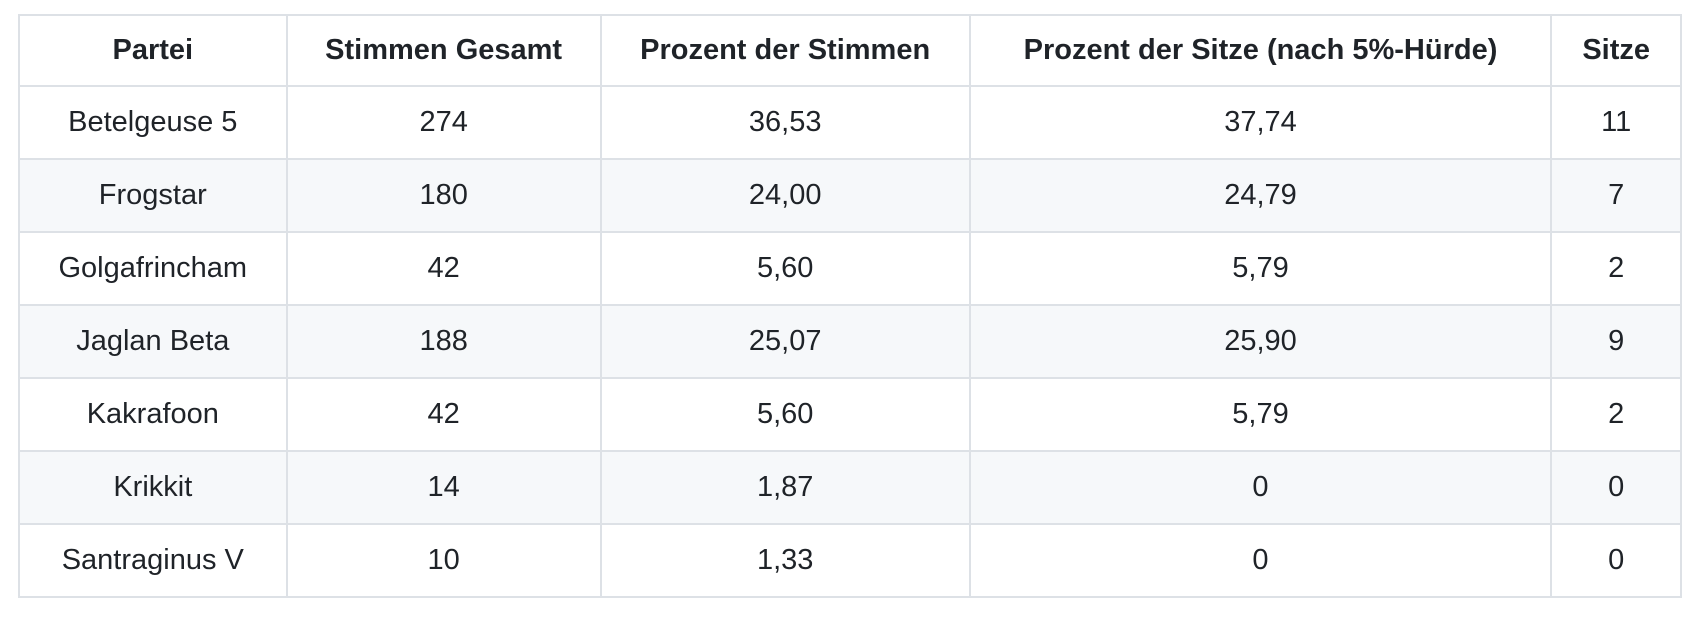  Describe the element at coordinates (443, 341) in the screenshot. I see `cell-stimmen-gesamt: 188` at that location.